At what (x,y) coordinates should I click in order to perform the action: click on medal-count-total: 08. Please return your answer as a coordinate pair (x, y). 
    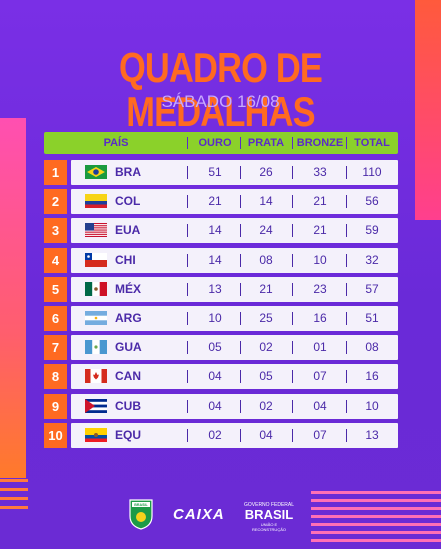
    Looking at the image, I should click on (372, 347).